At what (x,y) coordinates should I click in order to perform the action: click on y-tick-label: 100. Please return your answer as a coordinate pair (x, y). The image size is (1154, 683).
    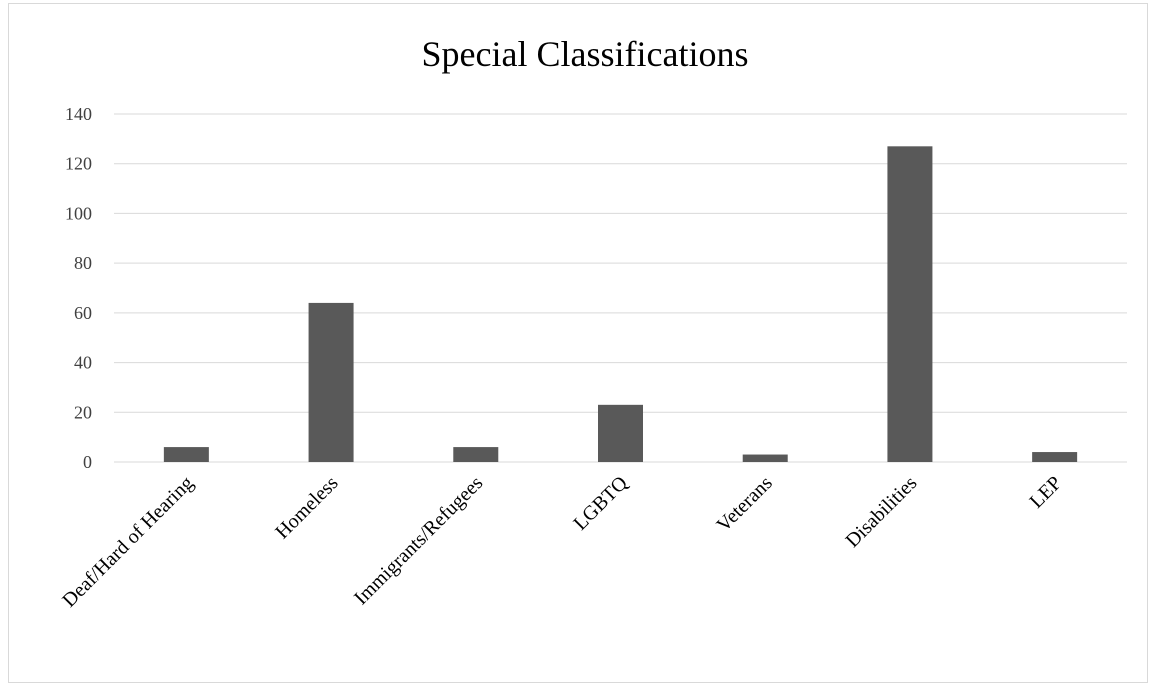
    Looking at the image, I should click on (78, 213).